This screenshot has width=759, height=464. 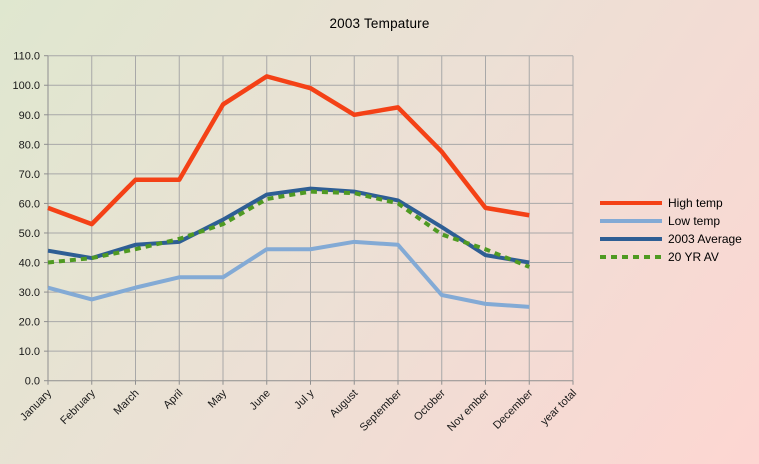 What do you see at coordinates (513, 409) in the screenshot?
I see `x-axis-tick-label: December` at bounding box center [513, 409].